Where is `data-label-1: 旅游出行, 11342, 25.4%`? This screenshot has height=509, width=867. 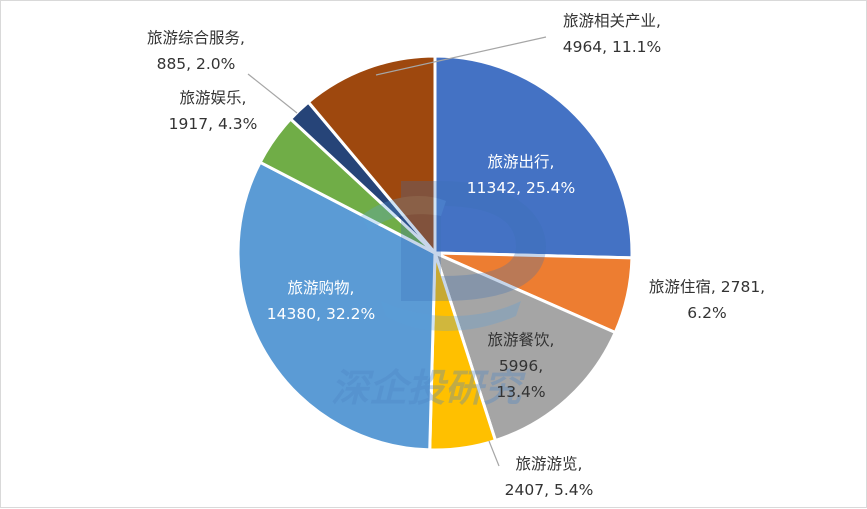
data-label-1: 旅游出行, 11342, 25.4% is located at coordinates (521, 175).